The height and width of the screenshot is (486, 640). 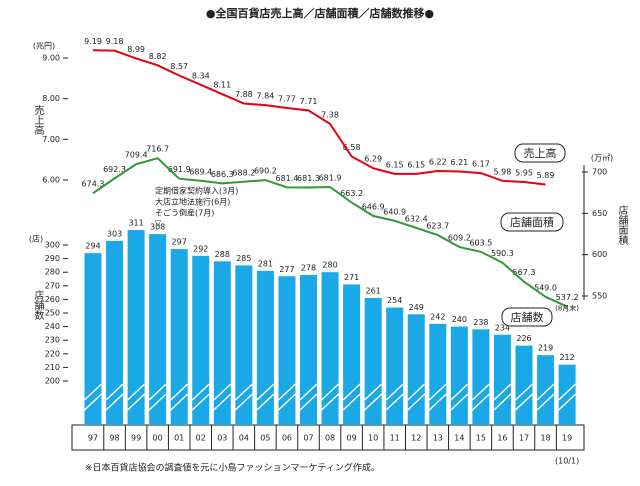 I want to click on x-tick-label: 04, so click(x=244, y=438).